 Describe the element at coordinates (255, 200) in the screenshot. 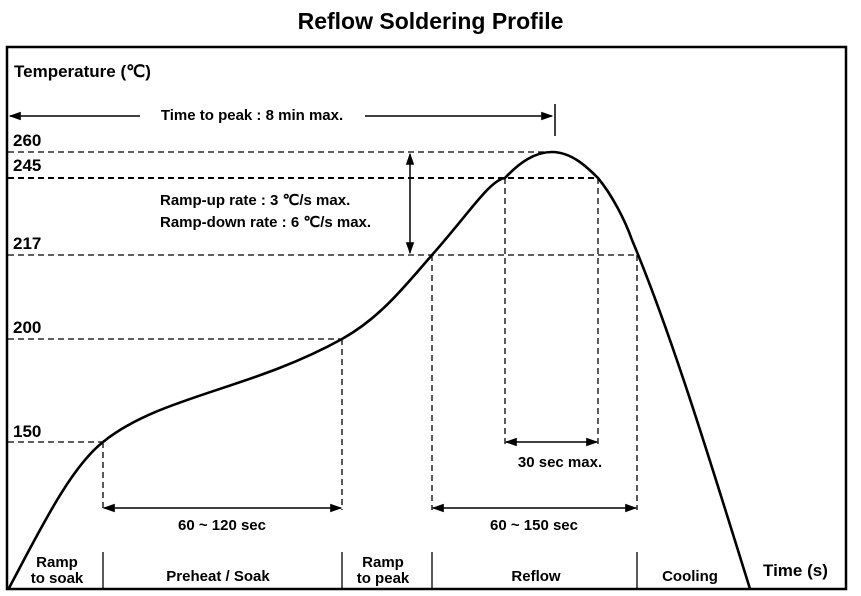

I see `ramp-up-label: Ramp-up rate : 3 ℃/s max.` at that location.